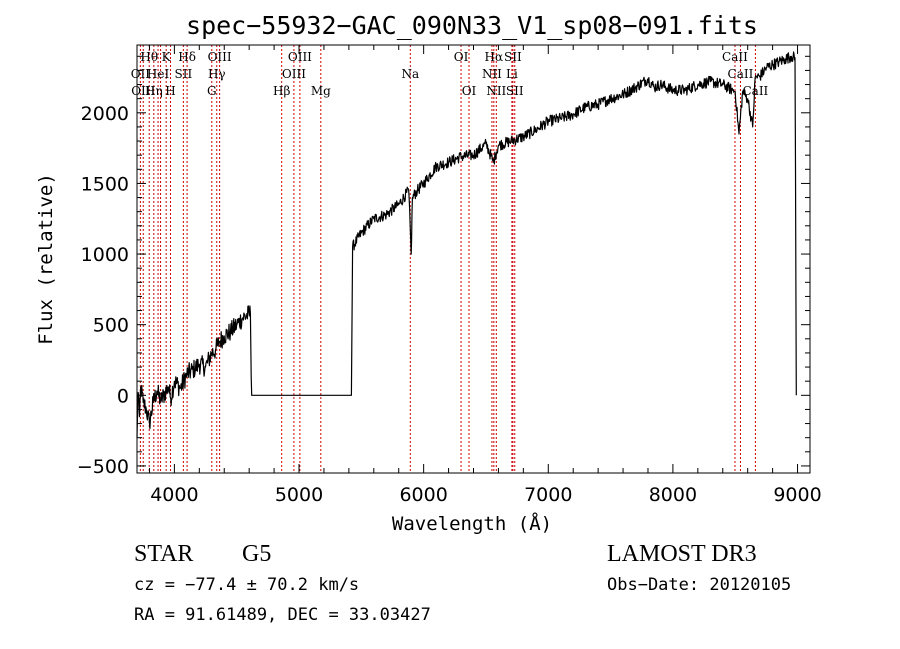  I want to click on y-tick-label: 1000, so click(105, 255).